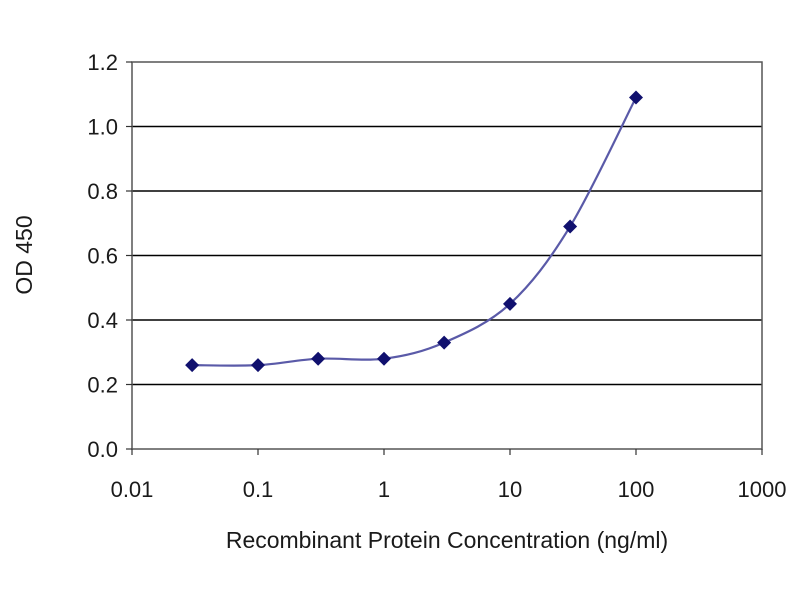 This screenshot has height=600, width=800. Describe the element at coordinates (636, 489) in the screenshot. I see `x-tick-label: 100` at that location.